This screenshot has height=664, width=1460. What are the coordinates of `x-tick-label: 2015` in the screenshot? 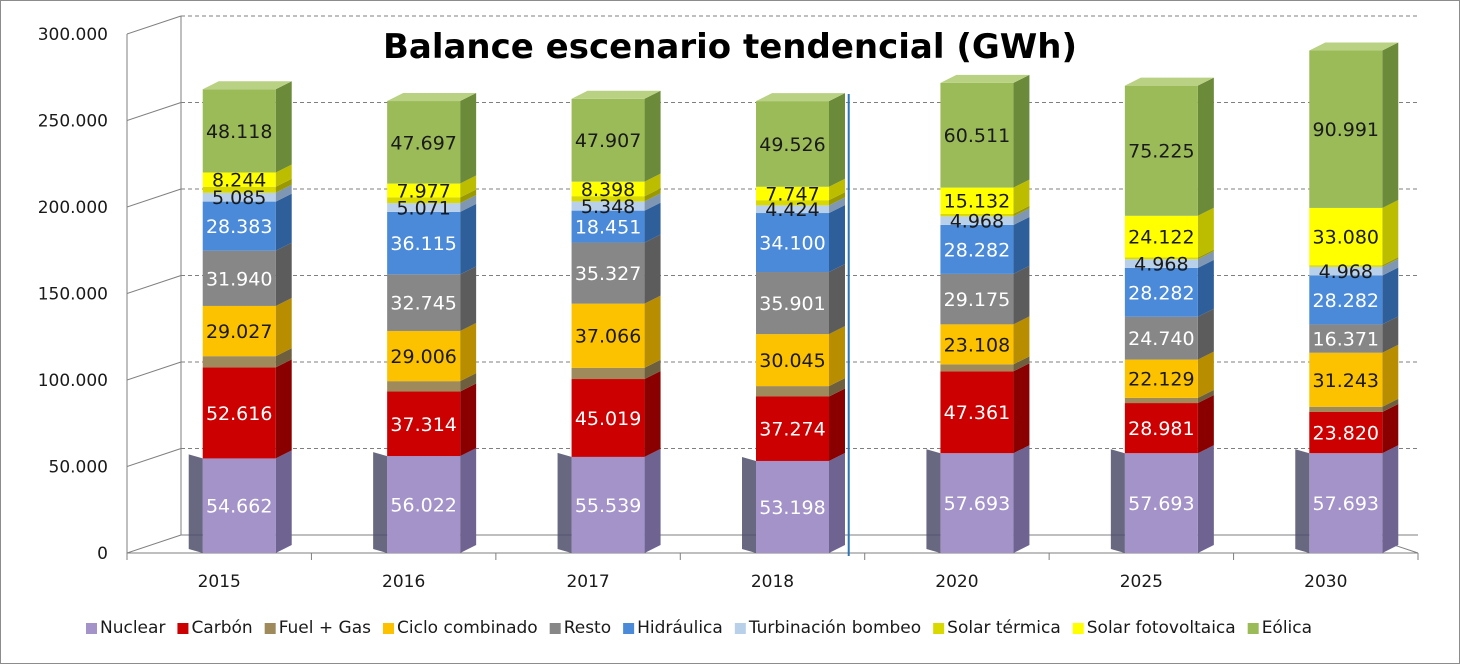 It's located at (219, 582).